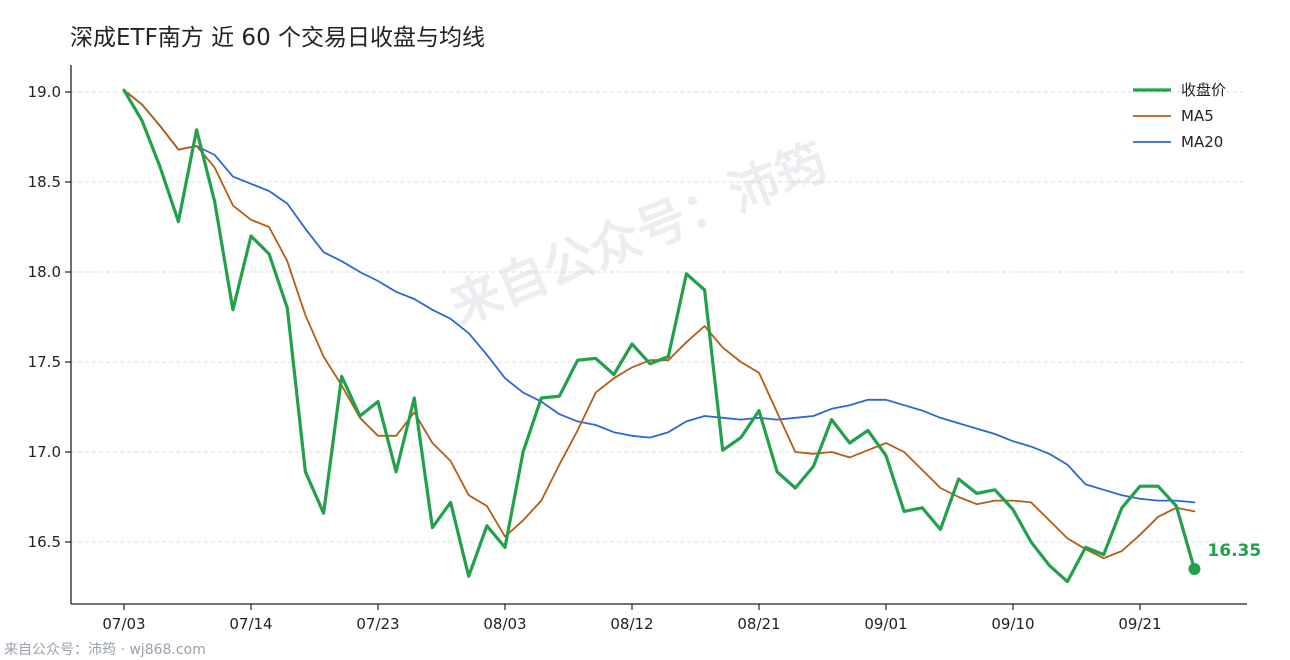  Describe the element at coordinates (277, 38) in the screenshot. I see `chart-title: 深成ETF南方 近 60 个交易日收盘与均线` at that location.